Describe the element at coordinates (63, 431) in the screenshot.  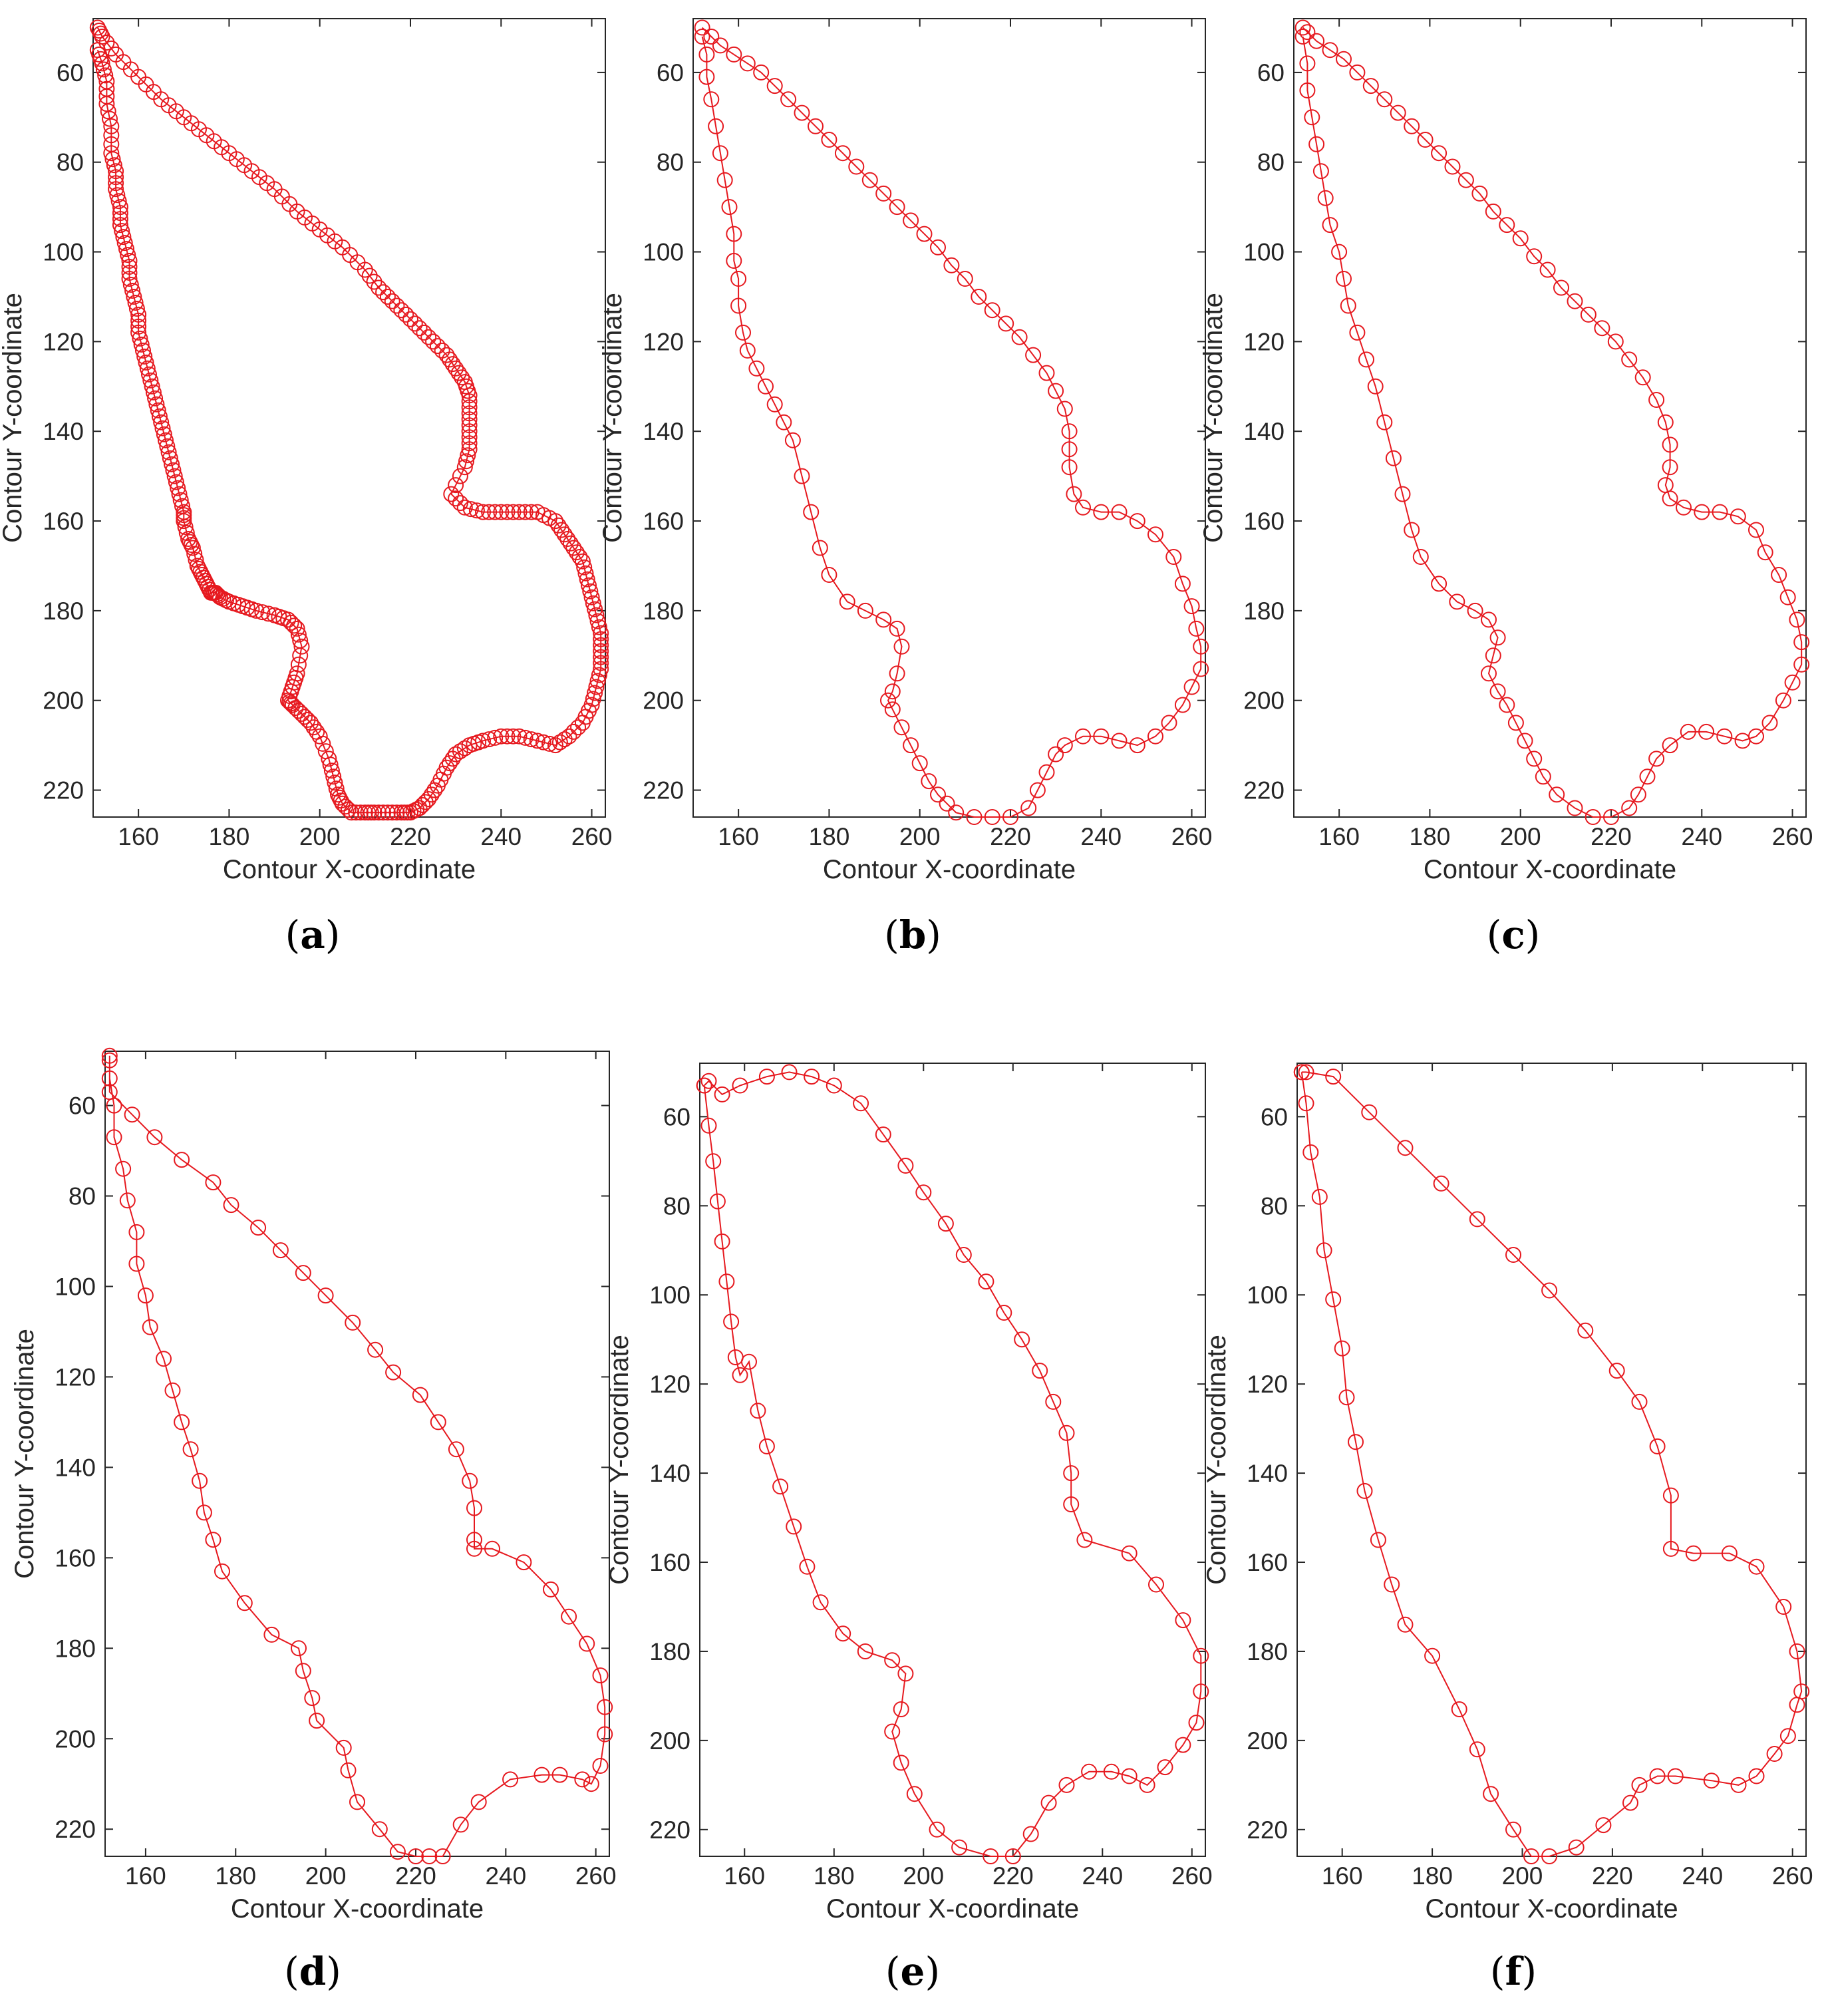
I see `y-tick-label: 140` at that location.